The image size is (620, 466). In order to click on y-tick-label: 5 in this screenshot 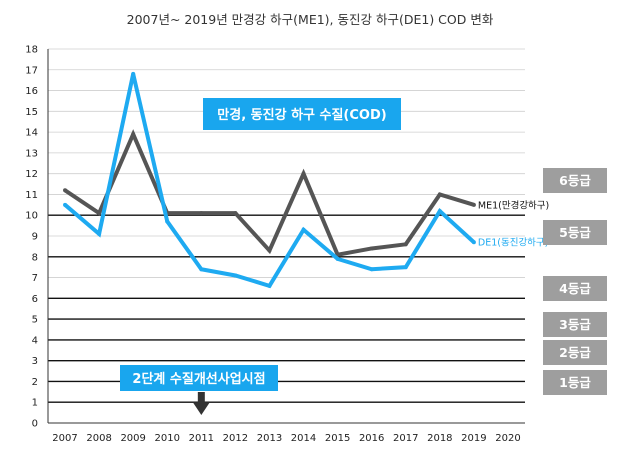, I will do `click(35, 320)`.